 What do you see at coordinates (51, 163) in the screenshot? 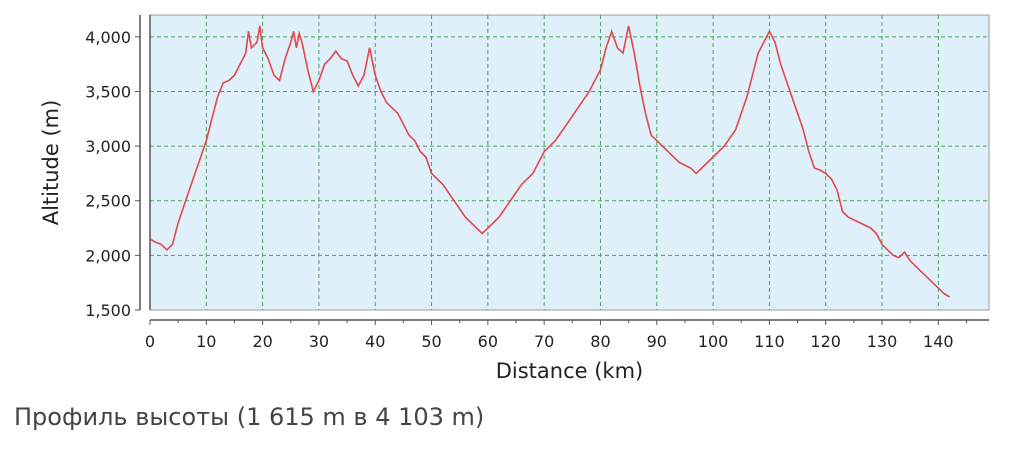
I see `y-axis-label: Altitude (m)` at bounding box center [51, 163].